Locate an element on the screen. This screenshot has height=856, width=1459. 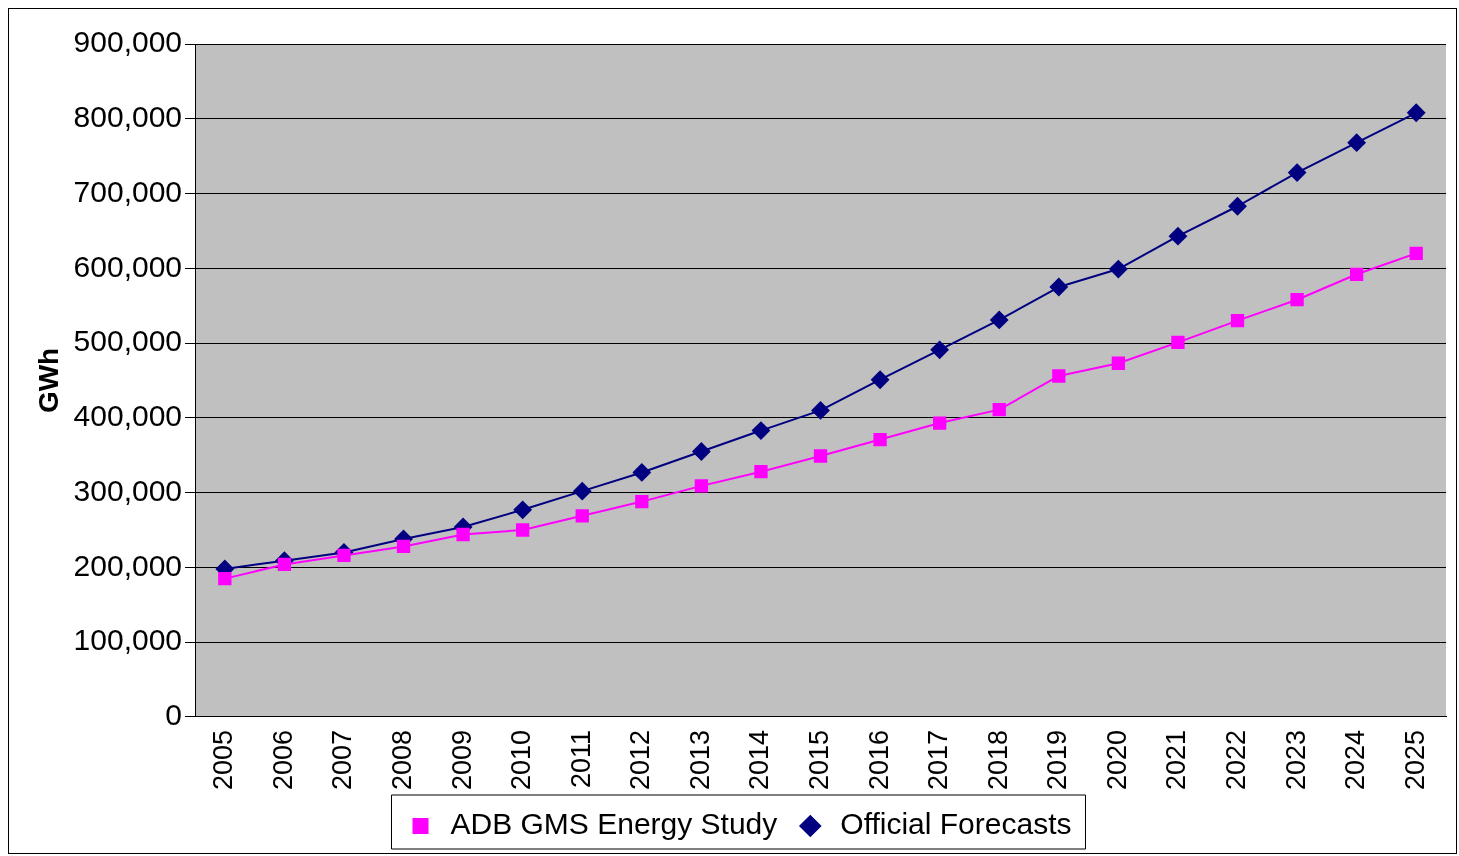
x-tick-label: 2021 is located at coordinates (1176, 760).